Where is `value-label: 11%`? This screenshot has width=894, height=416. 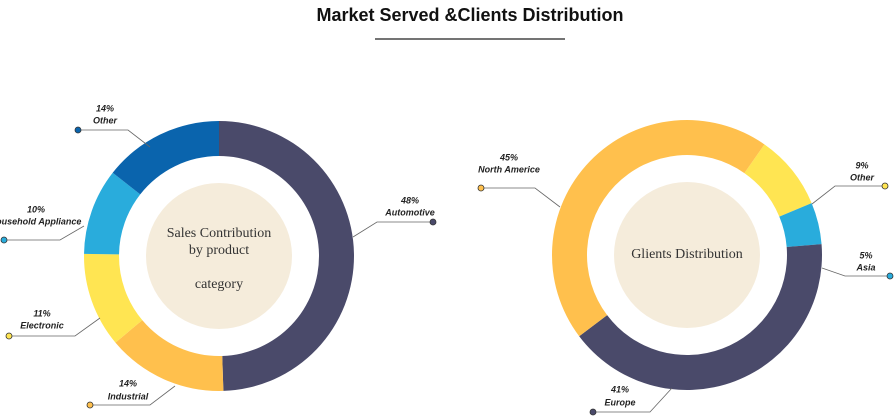 value-label: 11% is located at coordinates (41, 313).